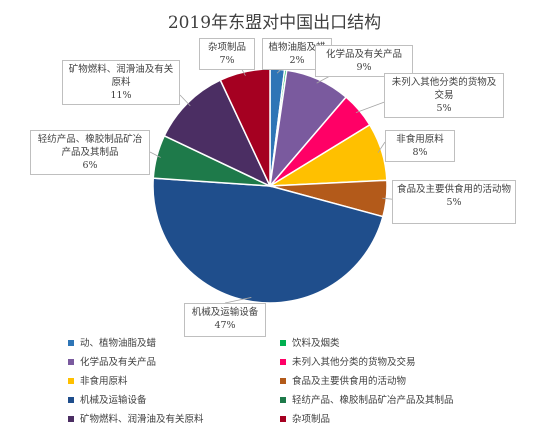  I want to click on legend-label: 机械及运输设备, so click(113, 400).